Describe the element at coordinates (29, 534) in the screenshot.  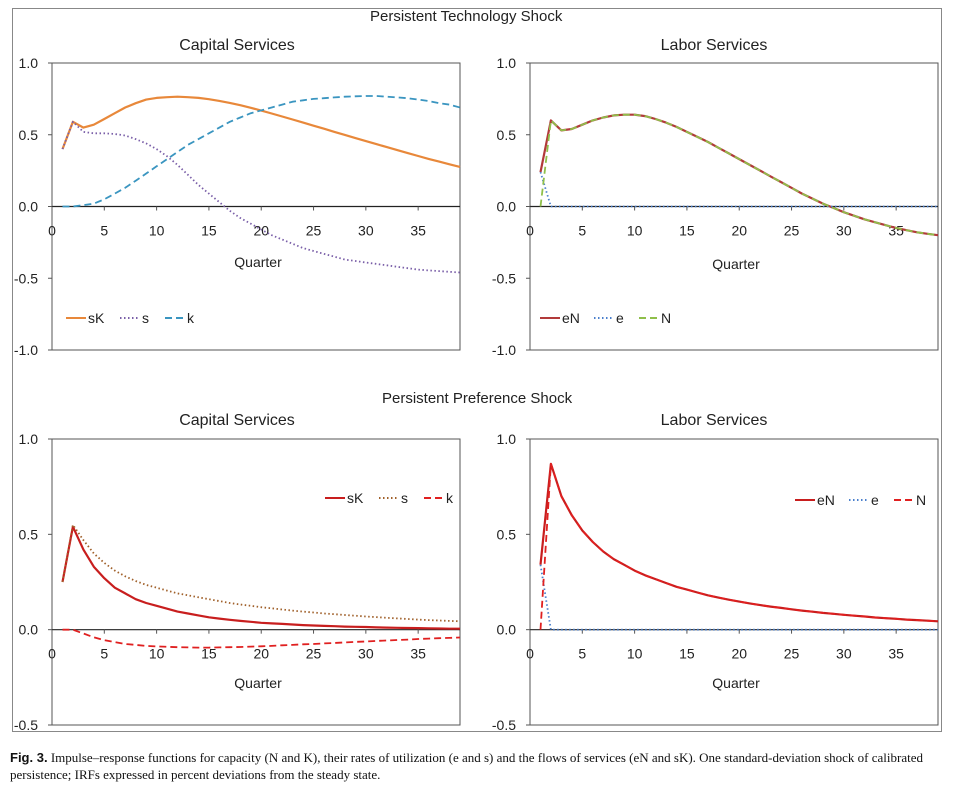
I see `panel-3-ytick-label: 0.5` at that location.